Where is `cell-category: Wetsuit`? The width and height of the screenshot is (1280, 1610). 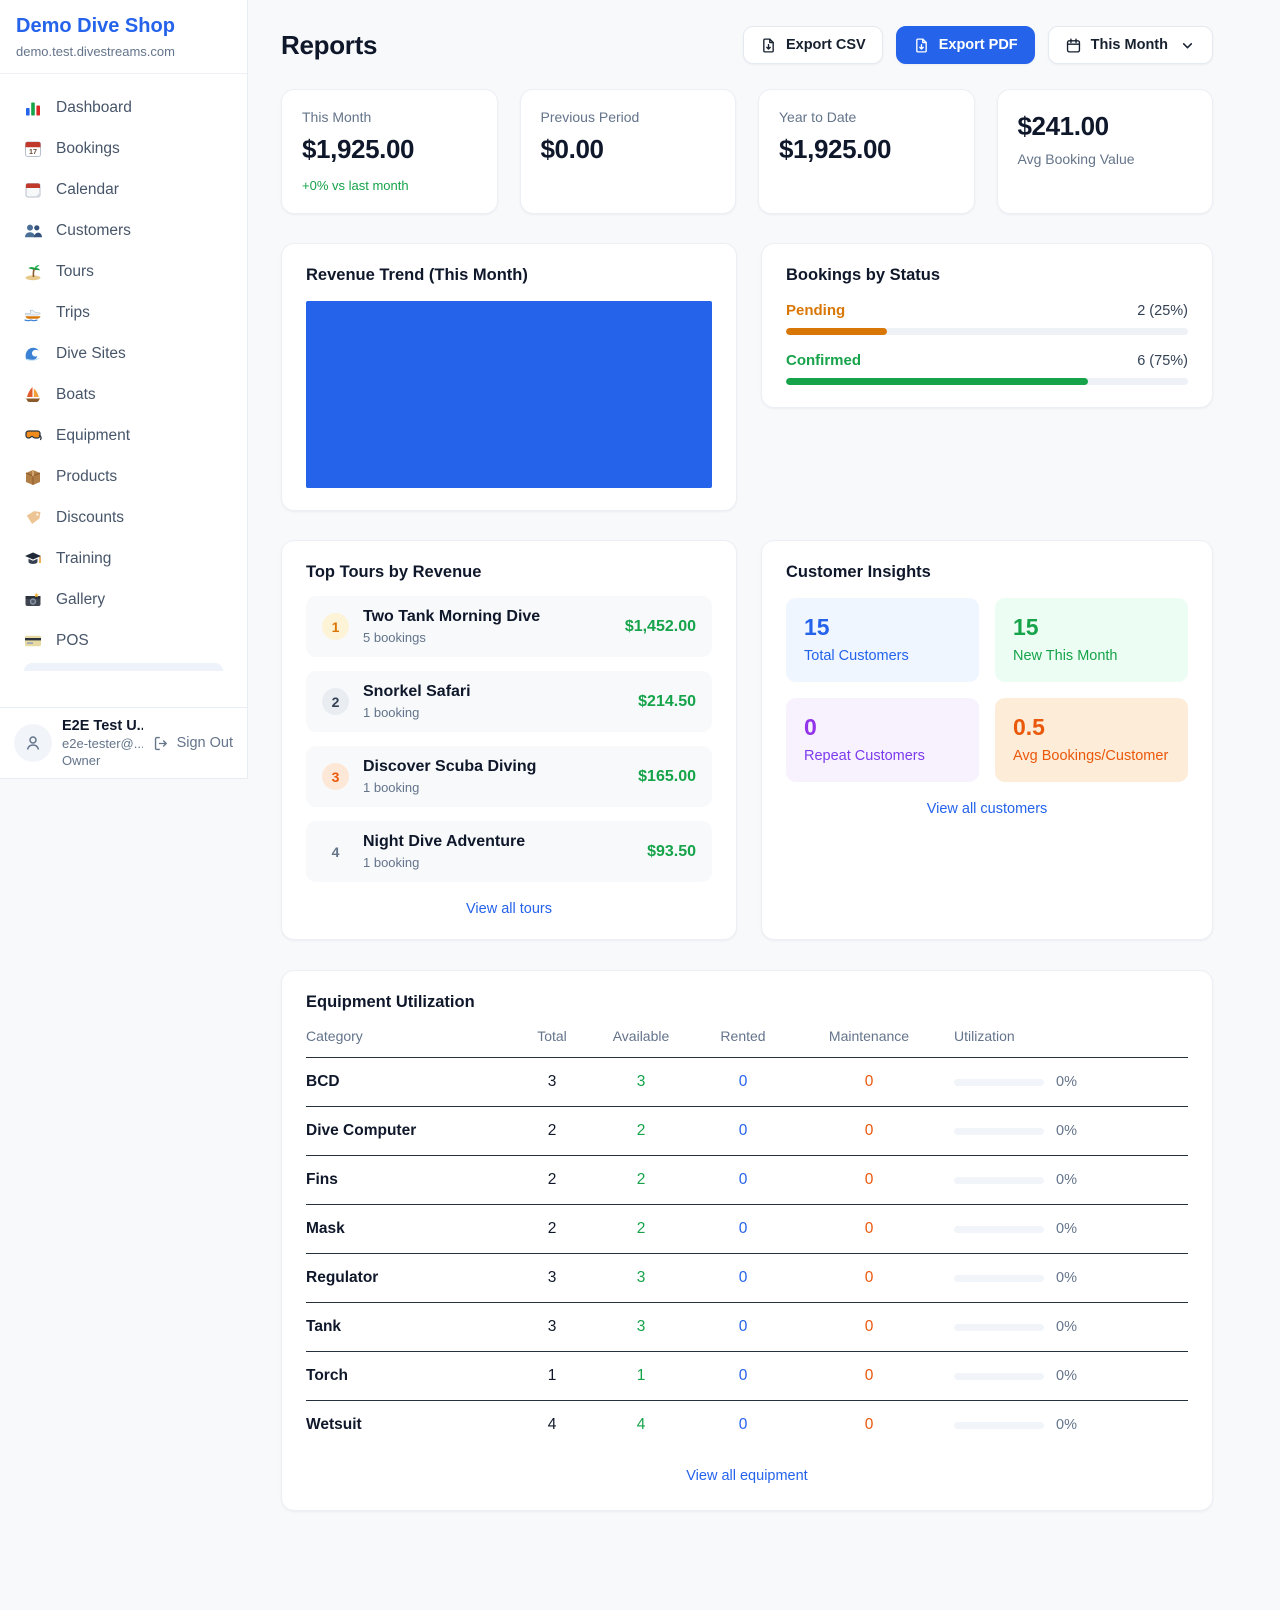
cell-category: Wetsuit is located at coordinates (334, 1424).